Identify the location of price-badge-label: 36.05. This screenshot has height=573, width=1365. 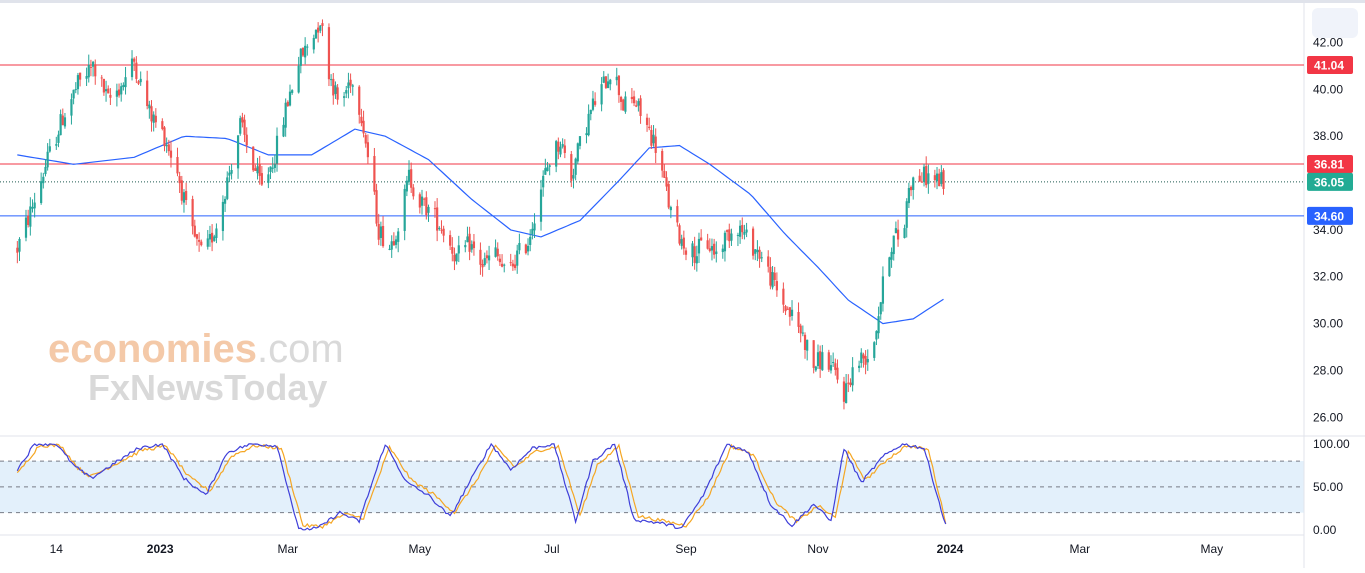
(1329, 182).